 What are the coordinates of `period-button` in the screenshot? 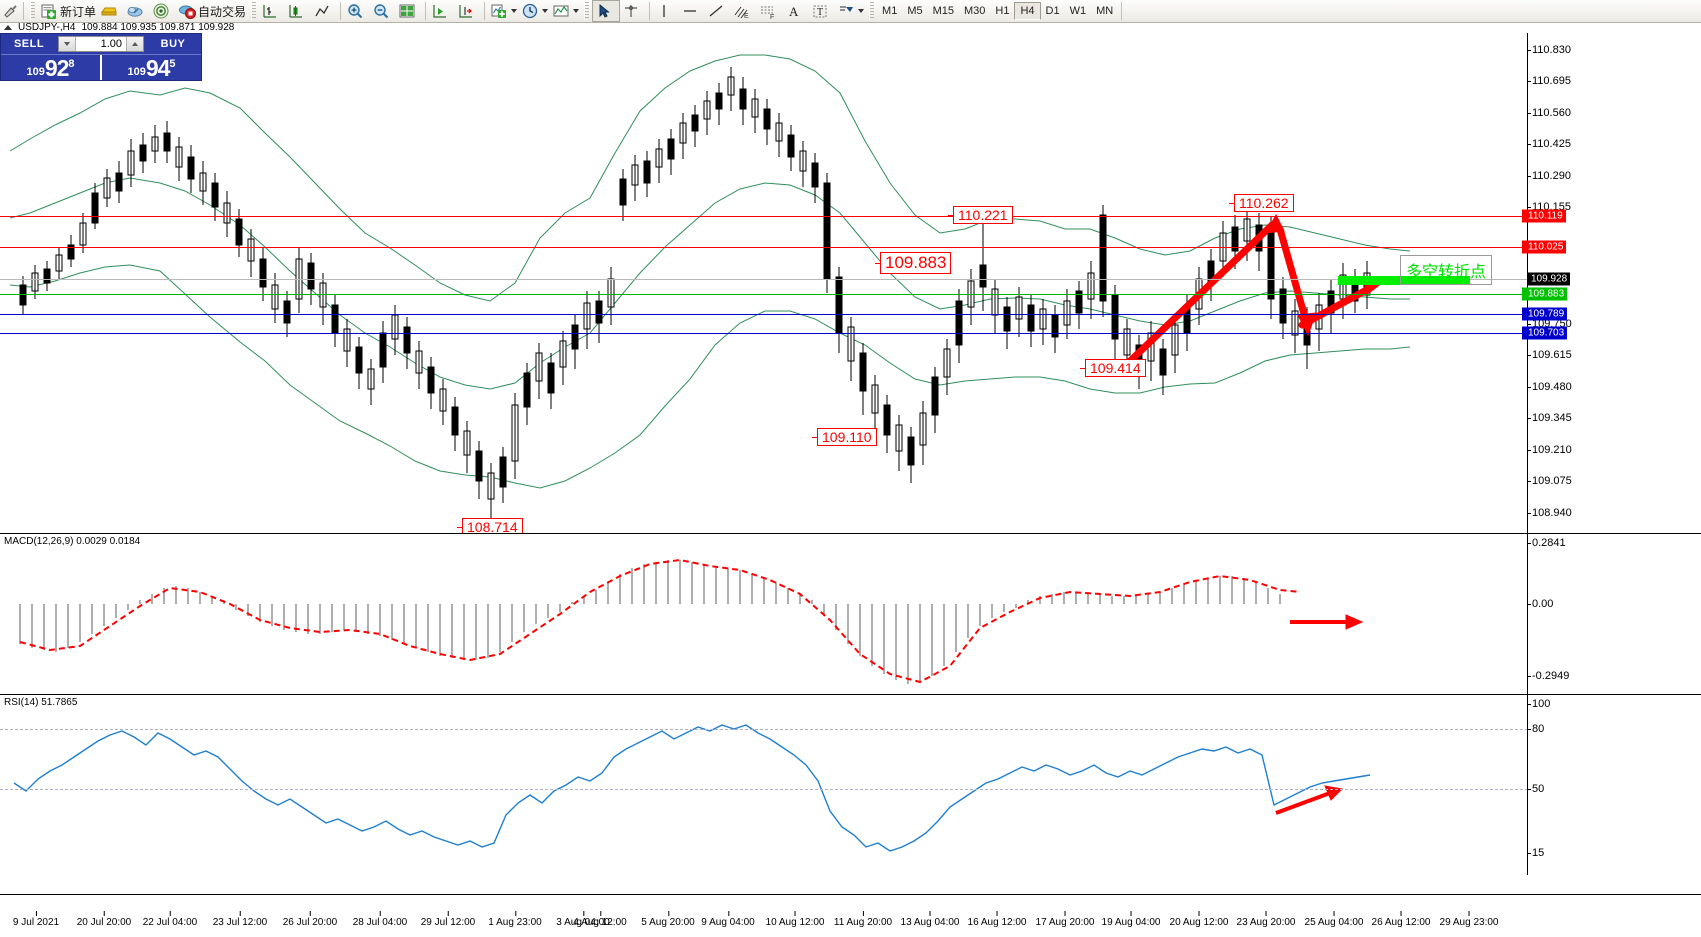 It's located at (534, 11).